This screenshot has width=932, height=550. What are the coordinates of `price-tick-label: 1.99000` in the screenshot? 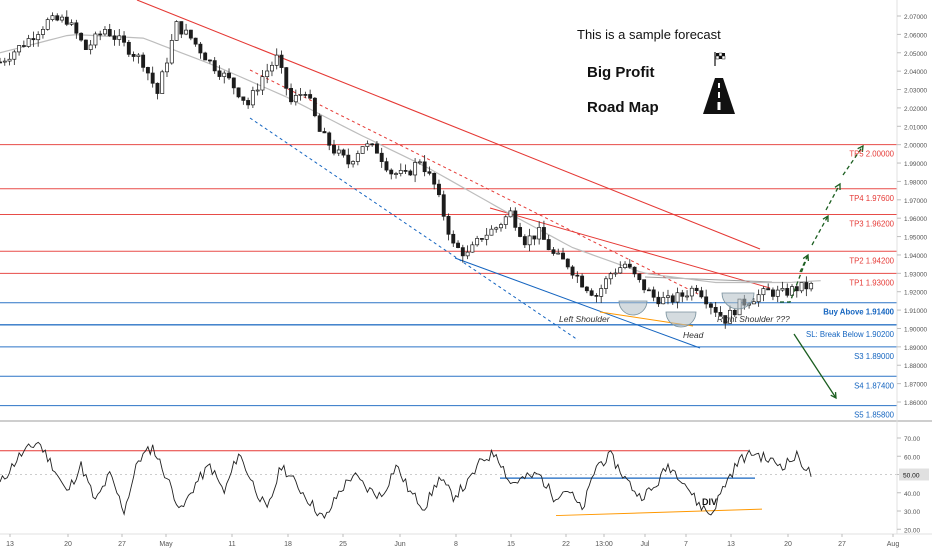 It's located at (916, 164).